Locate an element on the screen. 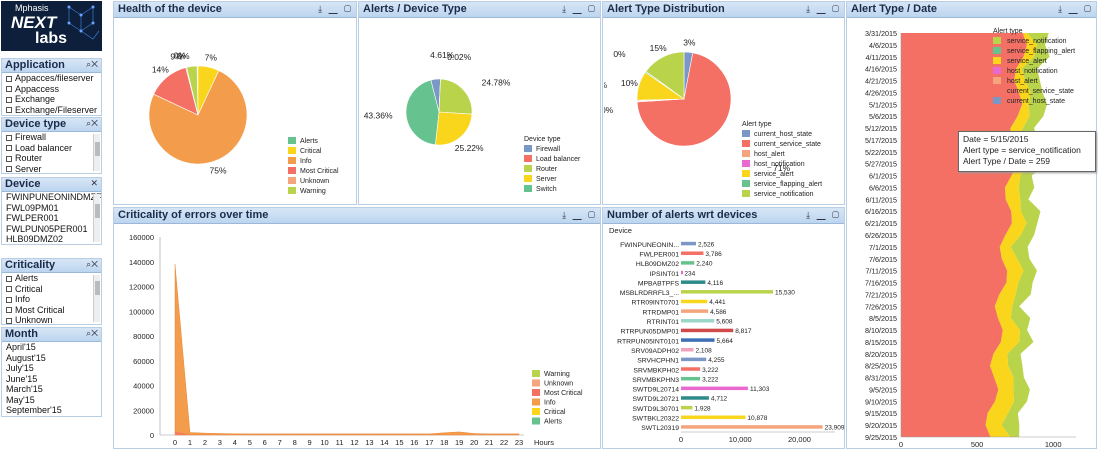 The image size is (1098, 451). device-label: RTRPUN05INT0101 is located at coordinates (648, 341).